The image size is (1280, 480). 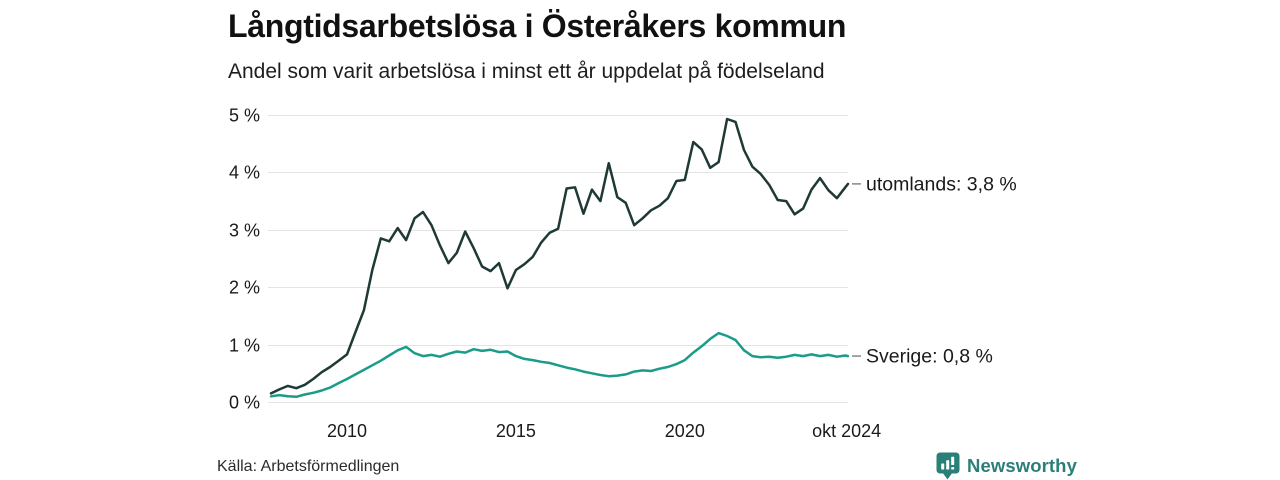 I want to click on y-tick-label: 5 %, so click(x=244, y=116).